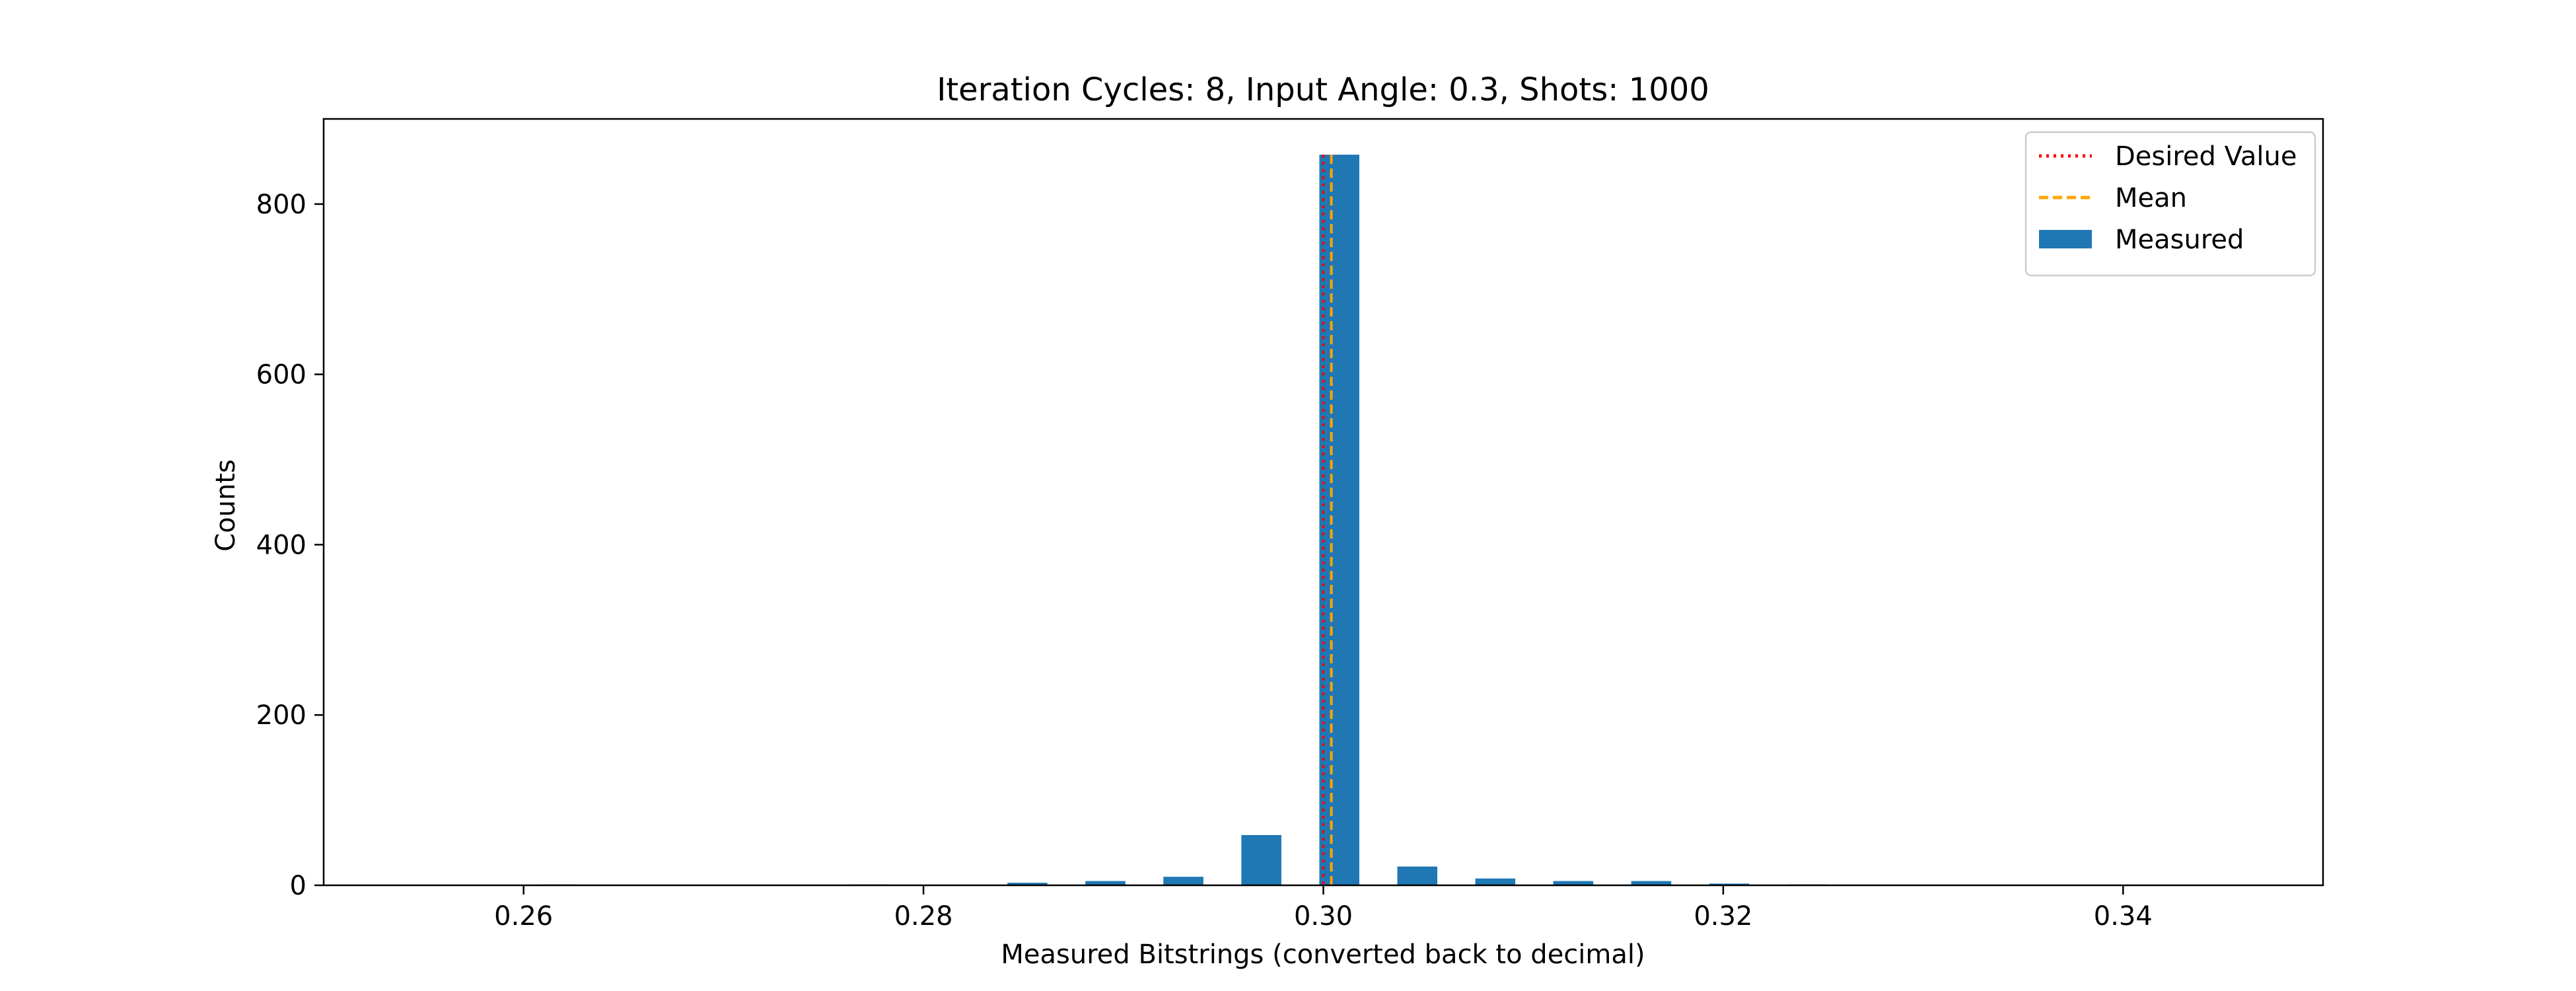  I want to click on x-tick-label-4: 0.34, so click(2123, 916).